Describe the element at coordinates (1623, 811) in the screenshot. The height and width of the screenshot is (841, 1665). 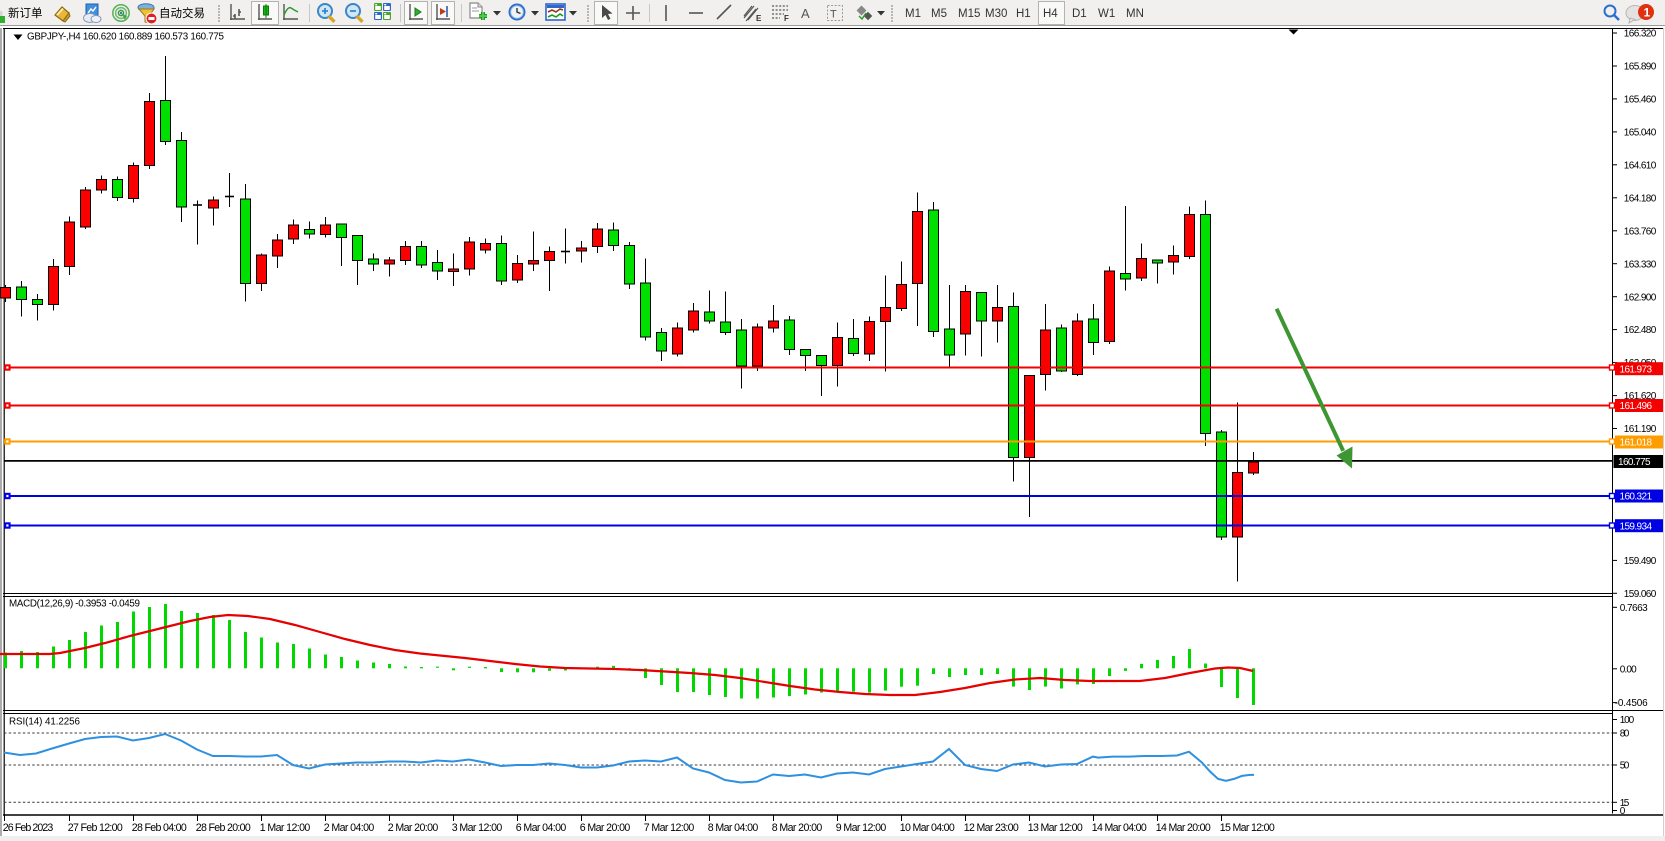
I see `svg-text: 0` at that location.